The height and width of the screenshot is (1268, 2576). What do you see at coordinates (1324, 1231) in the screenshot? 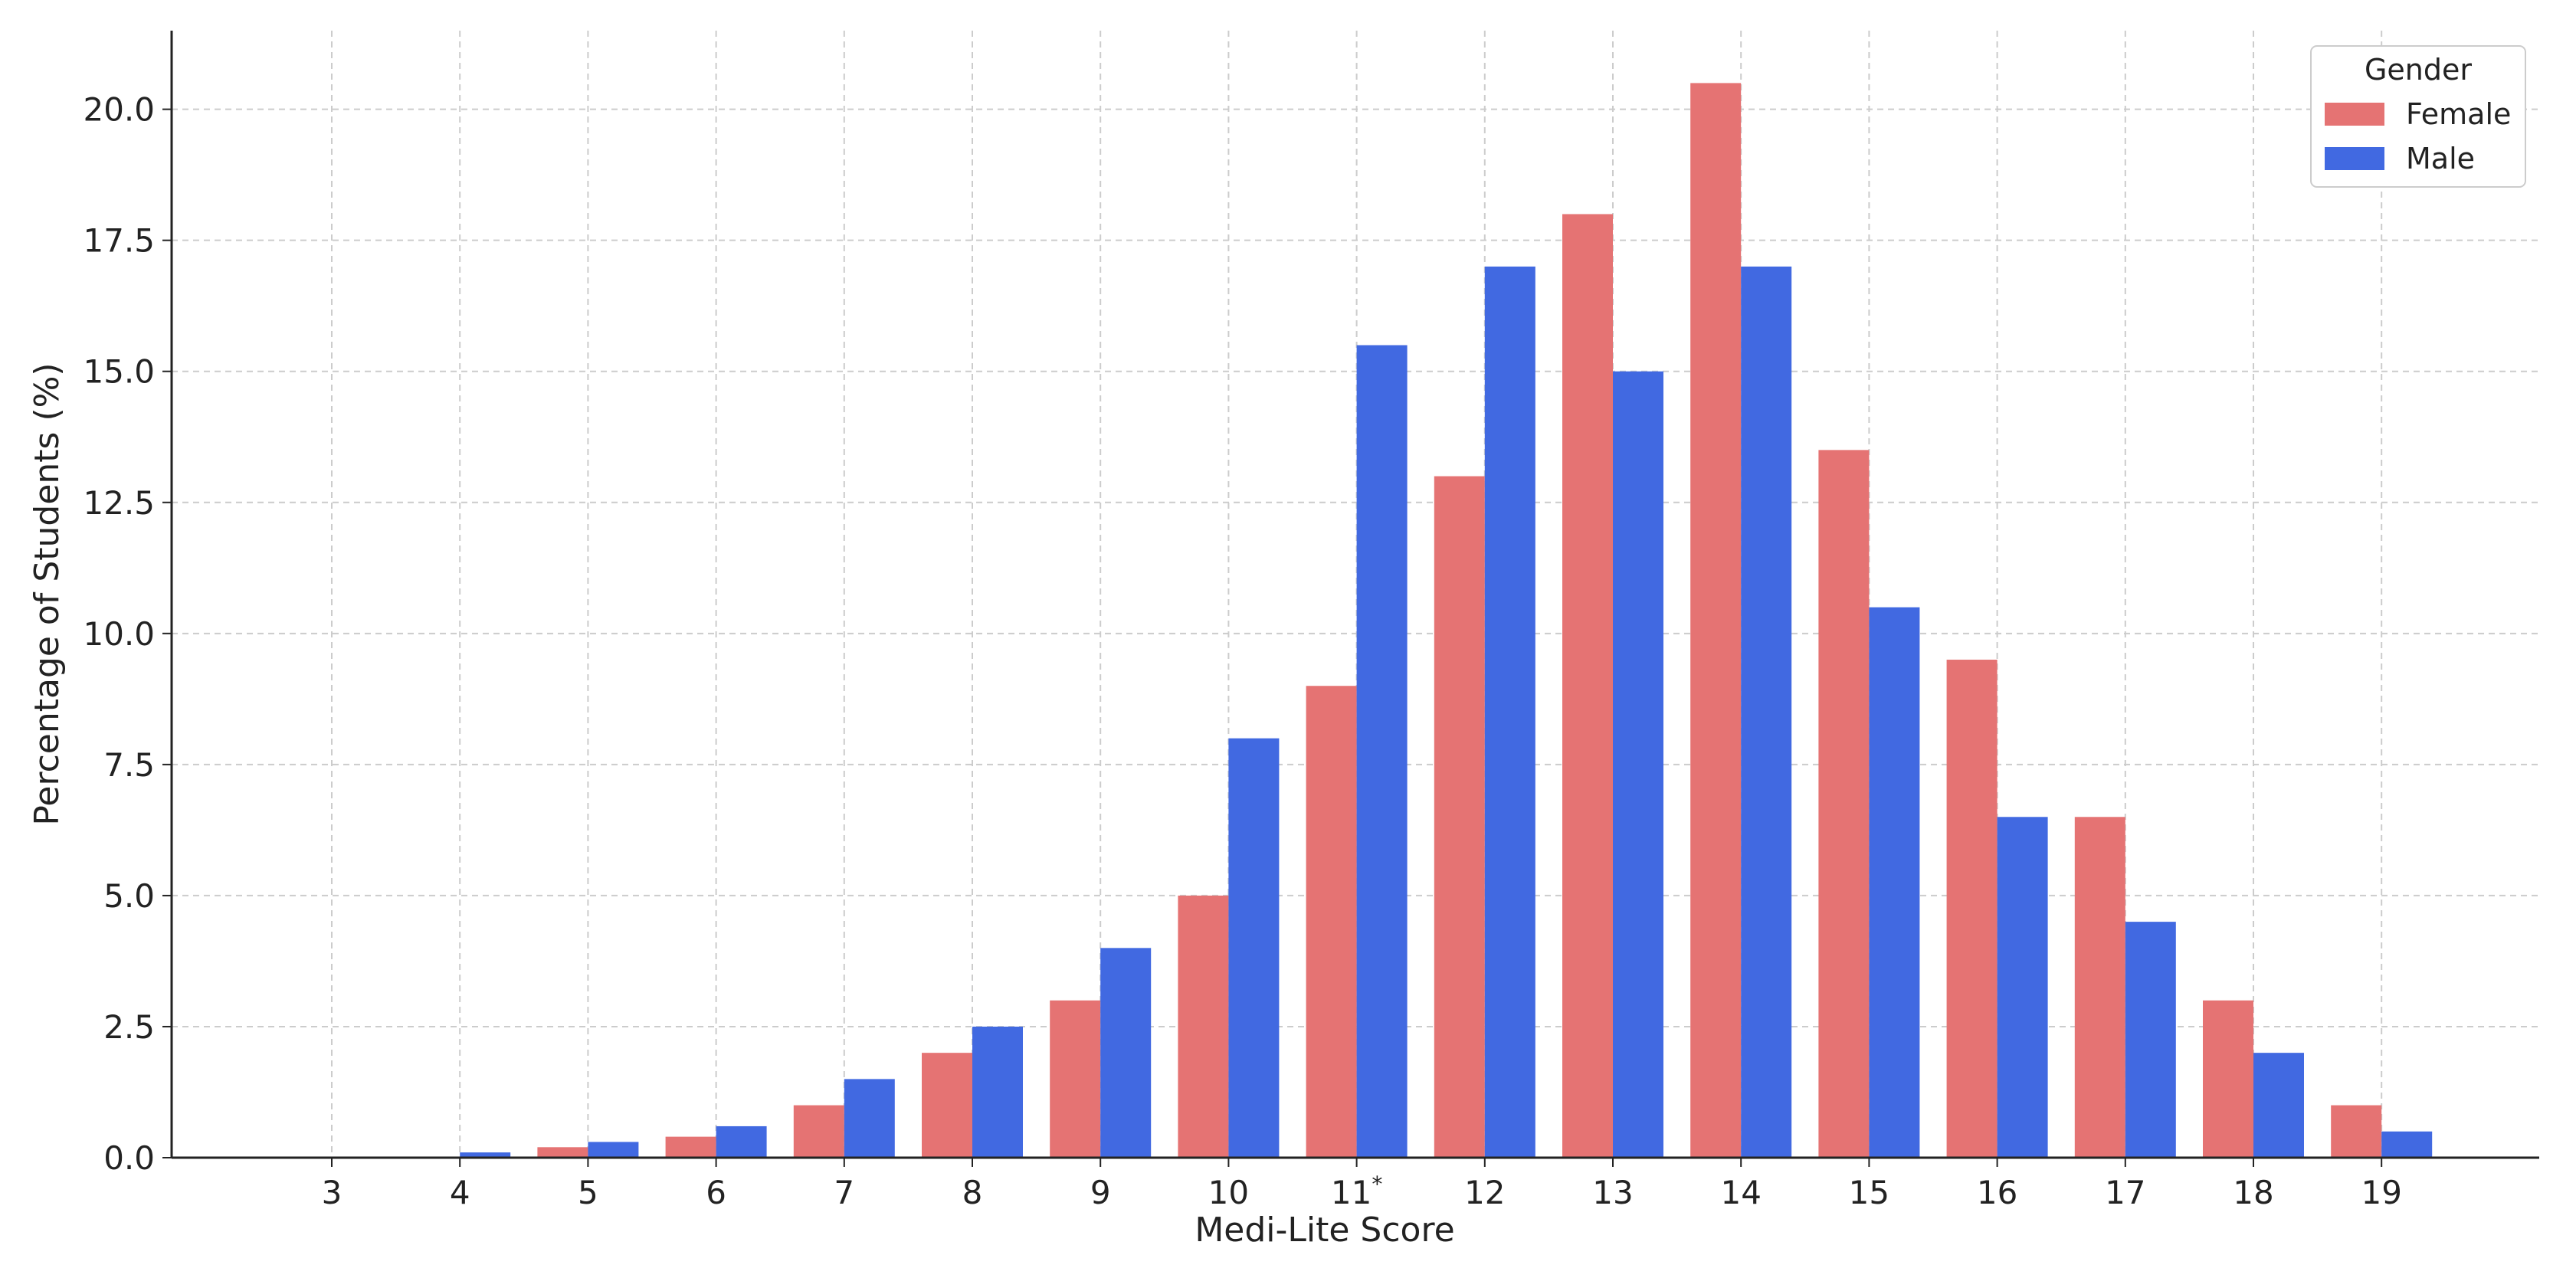
I see `x-axis-title: Medi-Lite Score` at bounding box center [1324, 1231].